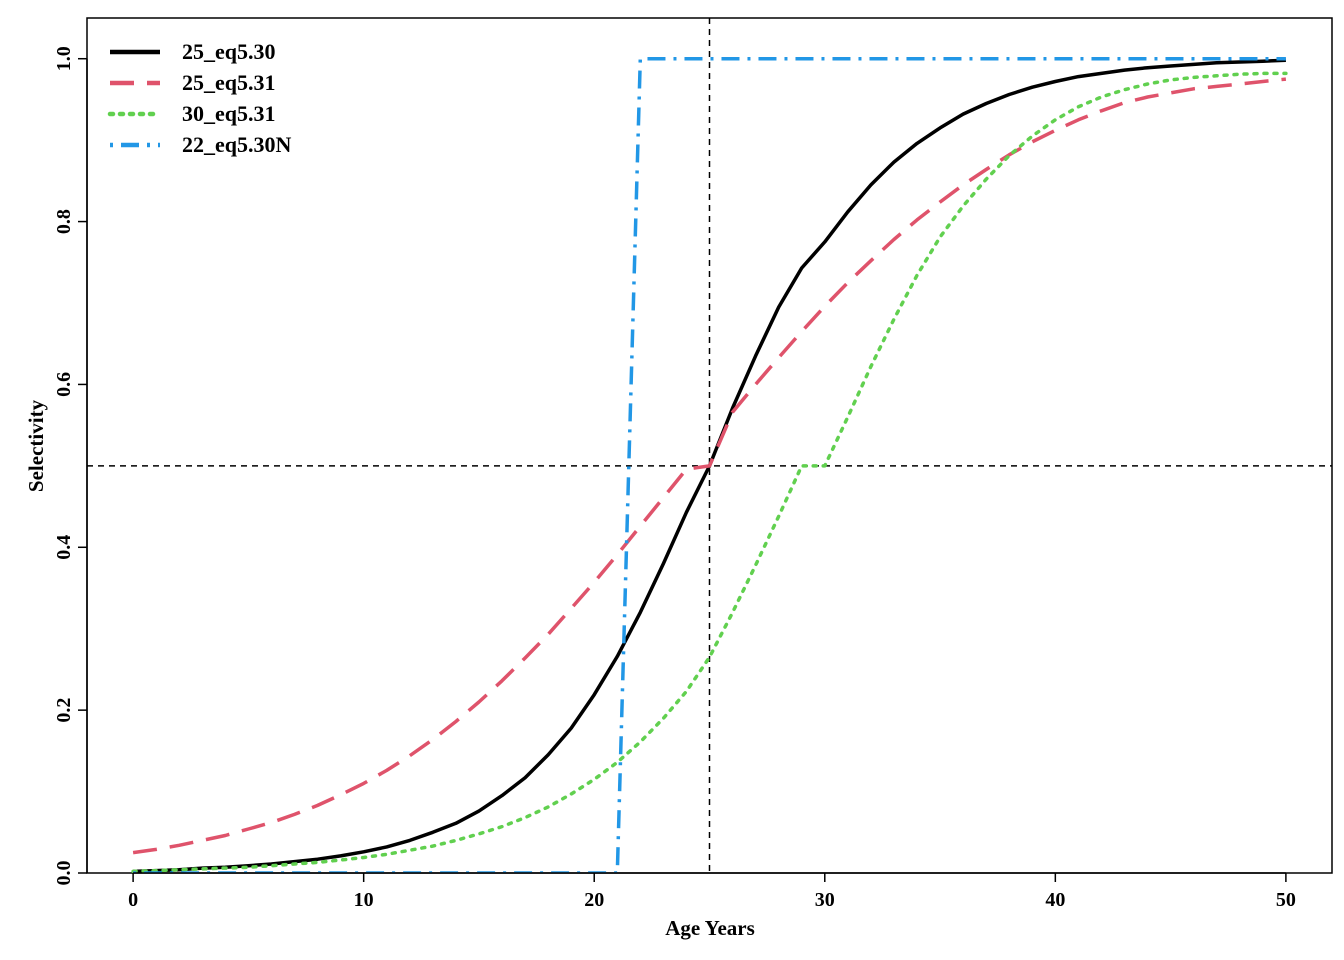 This screenshot has width=1344, height=960. Describe the element at coordinates (229, 113) in the screenshot. I see `legend-label: 30_eq5.31` at that location.